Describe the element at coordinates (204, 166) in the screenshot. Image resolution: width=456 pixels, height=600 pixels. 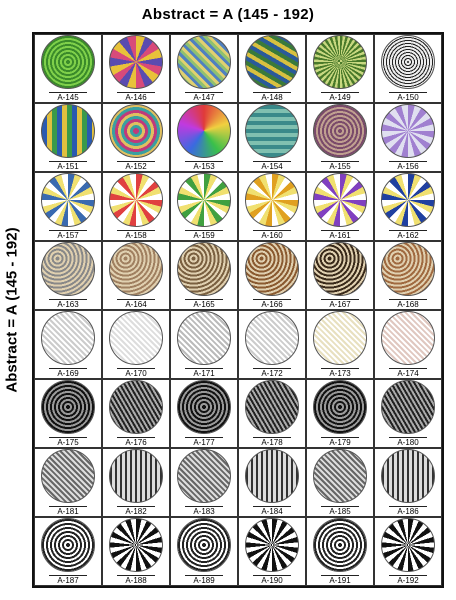
I see `item-label: A-153` at that location.